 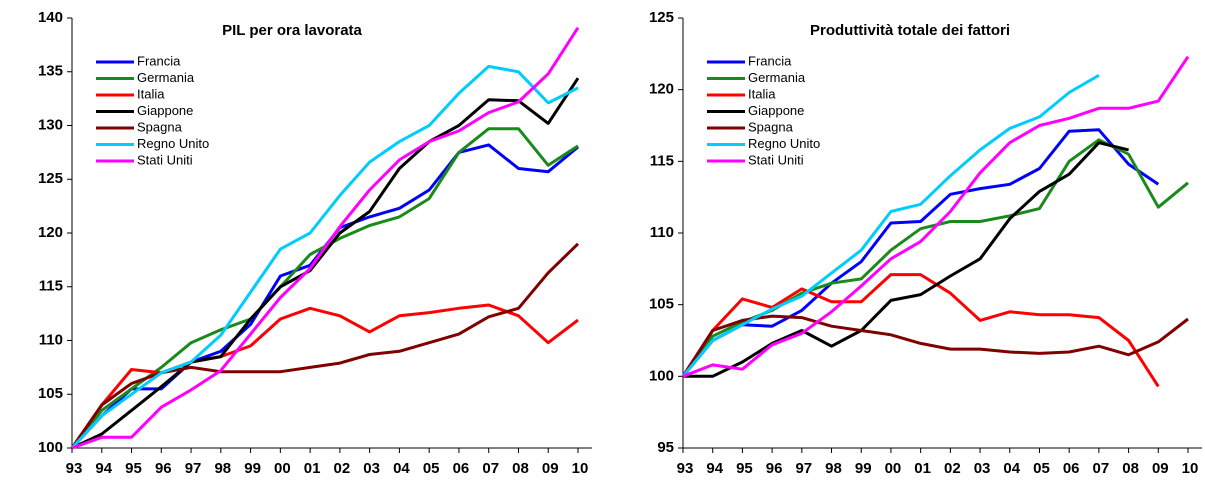 I want to click on chart-title: Produttività totale dei fattori, so click(x=910, y=30).